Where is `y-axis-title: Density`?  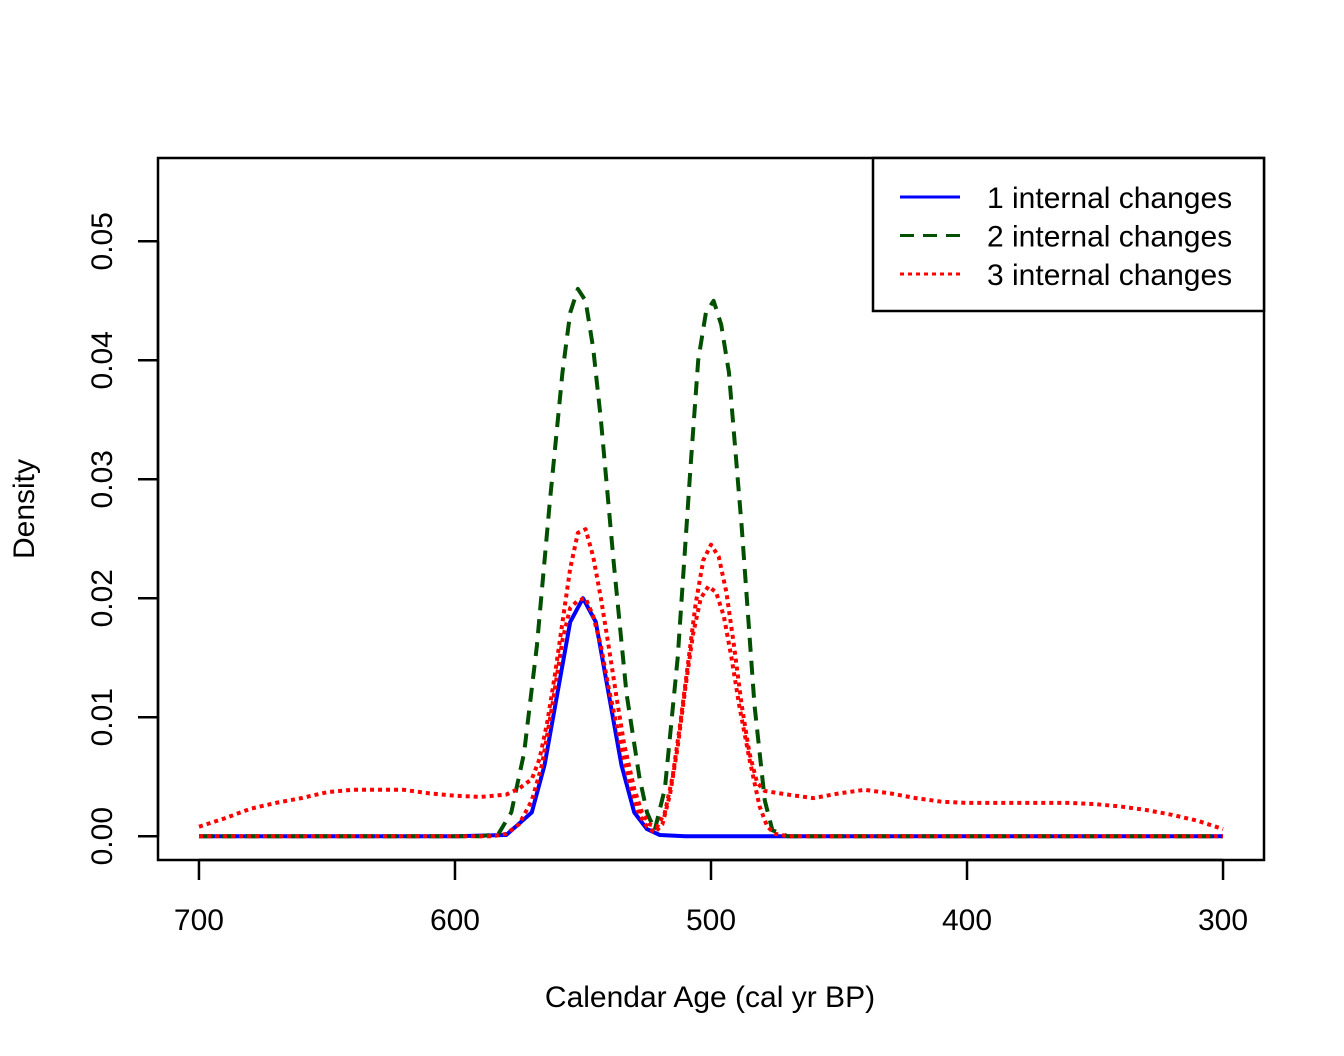
y-axis-title: Density is located at coordinates (24, 509).